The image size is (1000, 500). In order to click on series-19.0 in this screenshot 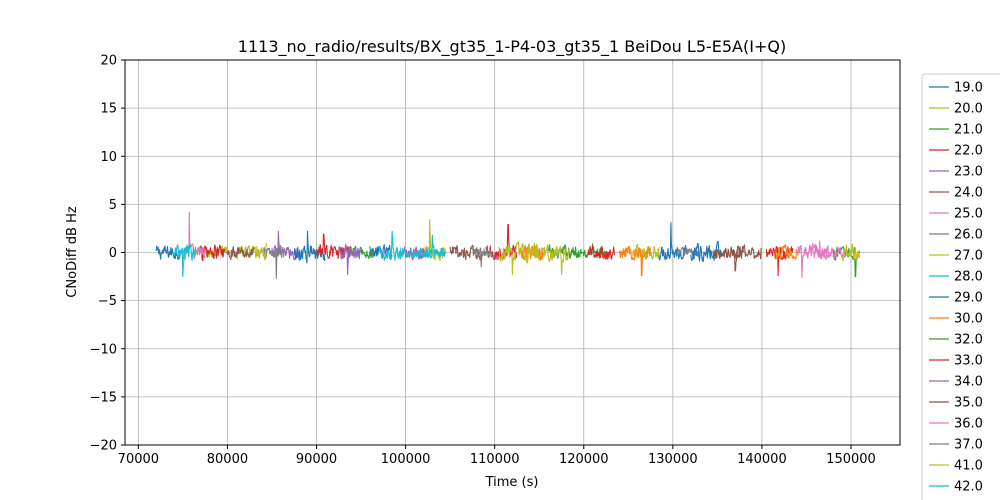, I will do `click(421, 241)`.